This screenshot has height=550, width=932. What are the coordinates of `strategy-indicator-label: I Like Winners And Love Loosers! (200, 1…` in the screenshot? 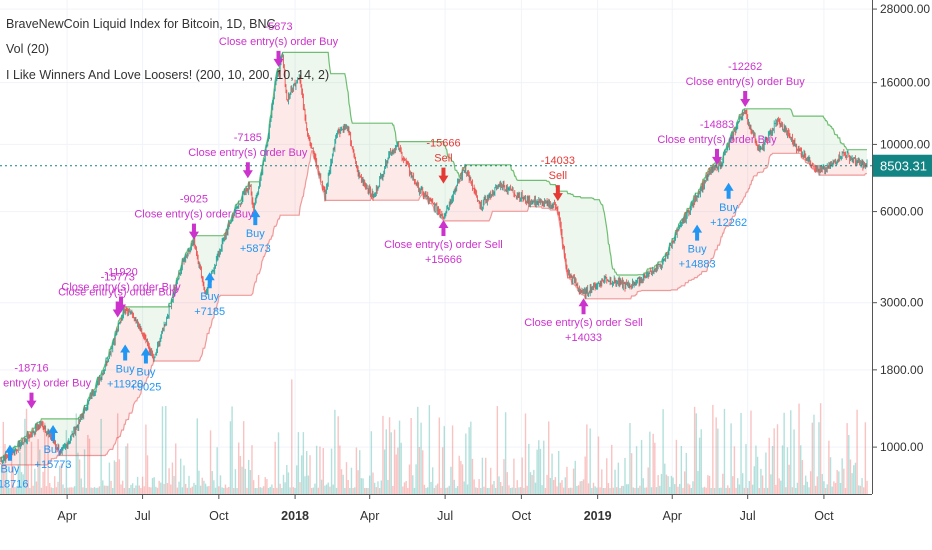 It's located at (168, 75).